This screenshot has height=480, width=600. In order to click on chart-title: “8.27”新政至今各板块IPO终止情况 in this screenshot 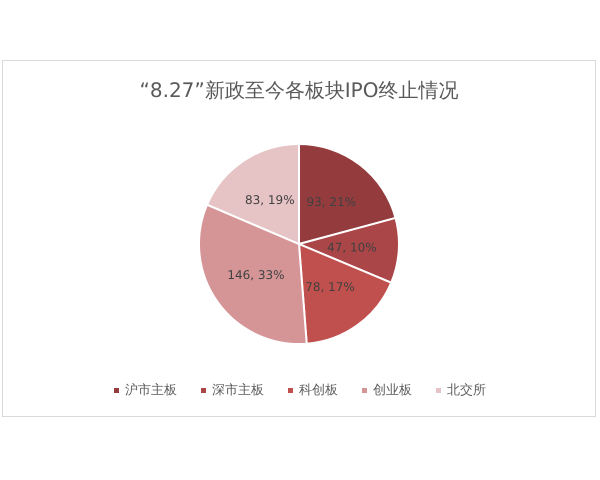, I will do `click(299, 90)`.